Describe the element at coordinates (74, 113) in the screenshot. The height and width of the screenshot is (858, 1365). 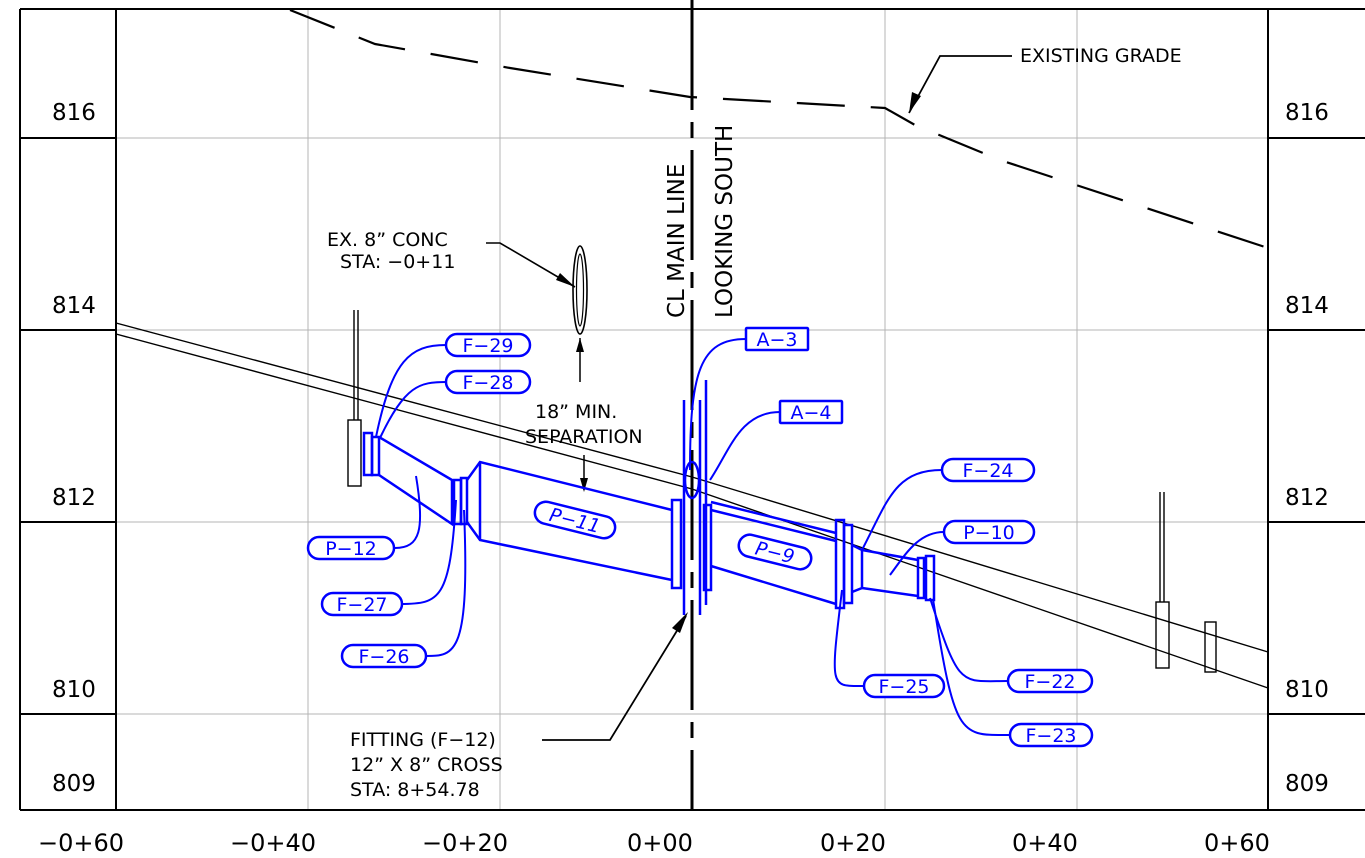
I see `elevation-label-left-816: 816` at that location.